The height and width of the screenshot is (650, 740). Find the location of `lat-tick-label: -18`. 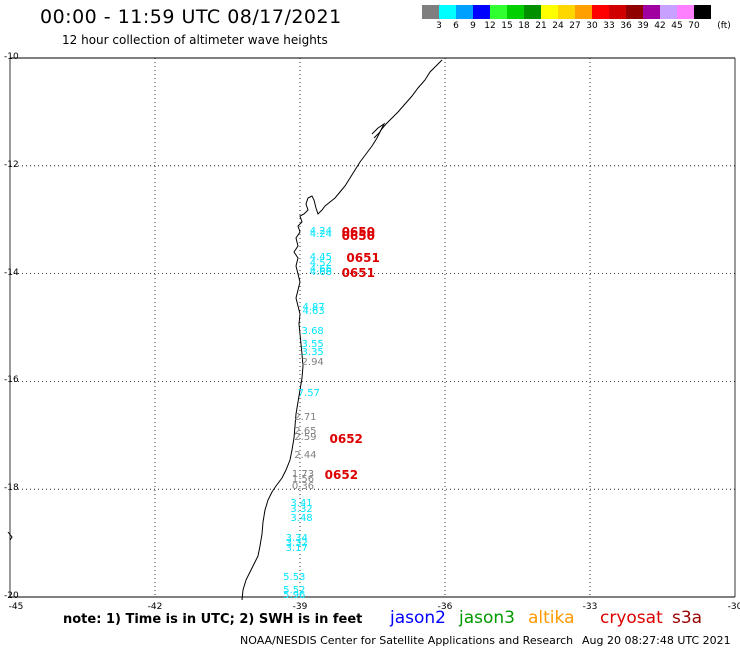

lat-tick-label: -18 is located at coordinates (11, 488).